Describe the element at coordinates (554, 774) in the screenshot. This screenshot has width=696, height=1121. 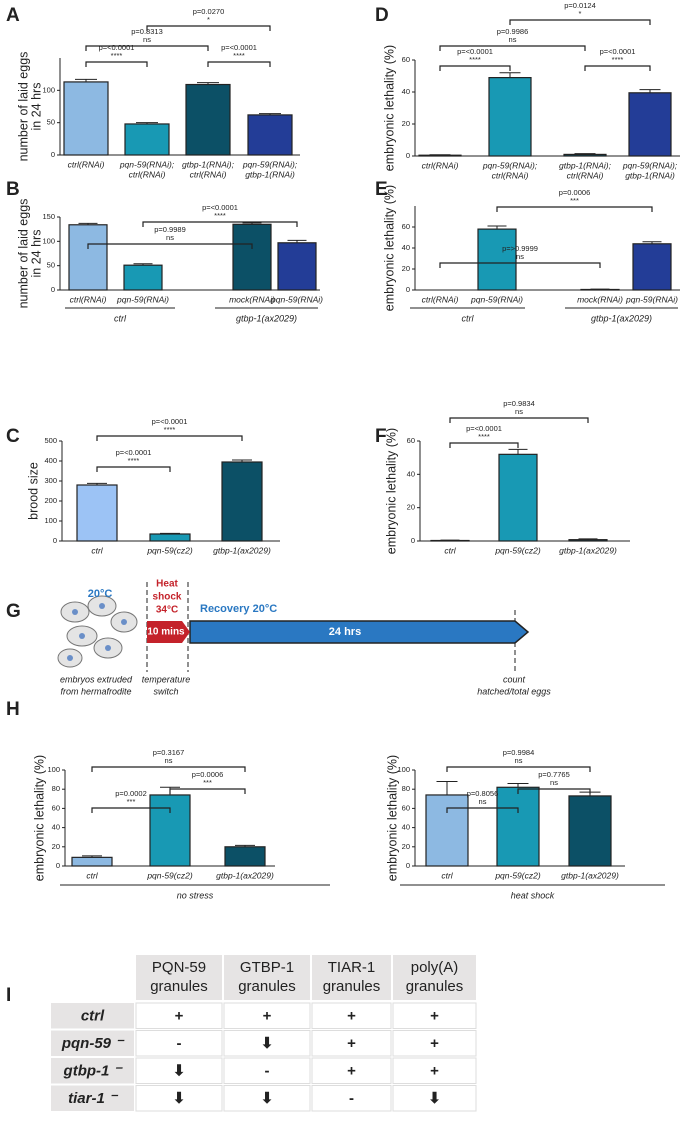
I see `p-value: p=0.7765` at that location.